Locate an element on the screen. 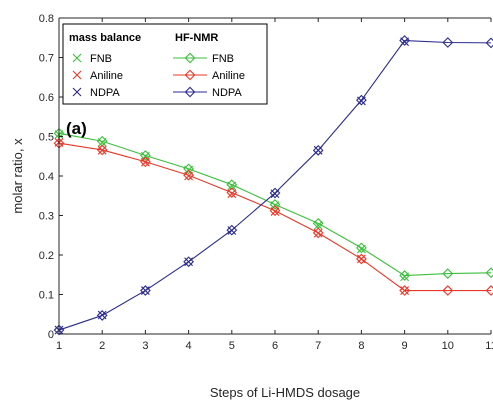 Image resolution: width=493 pixels, height=401 pixels. x-tick-label-7: 7 is located at coordinates (318, 346).